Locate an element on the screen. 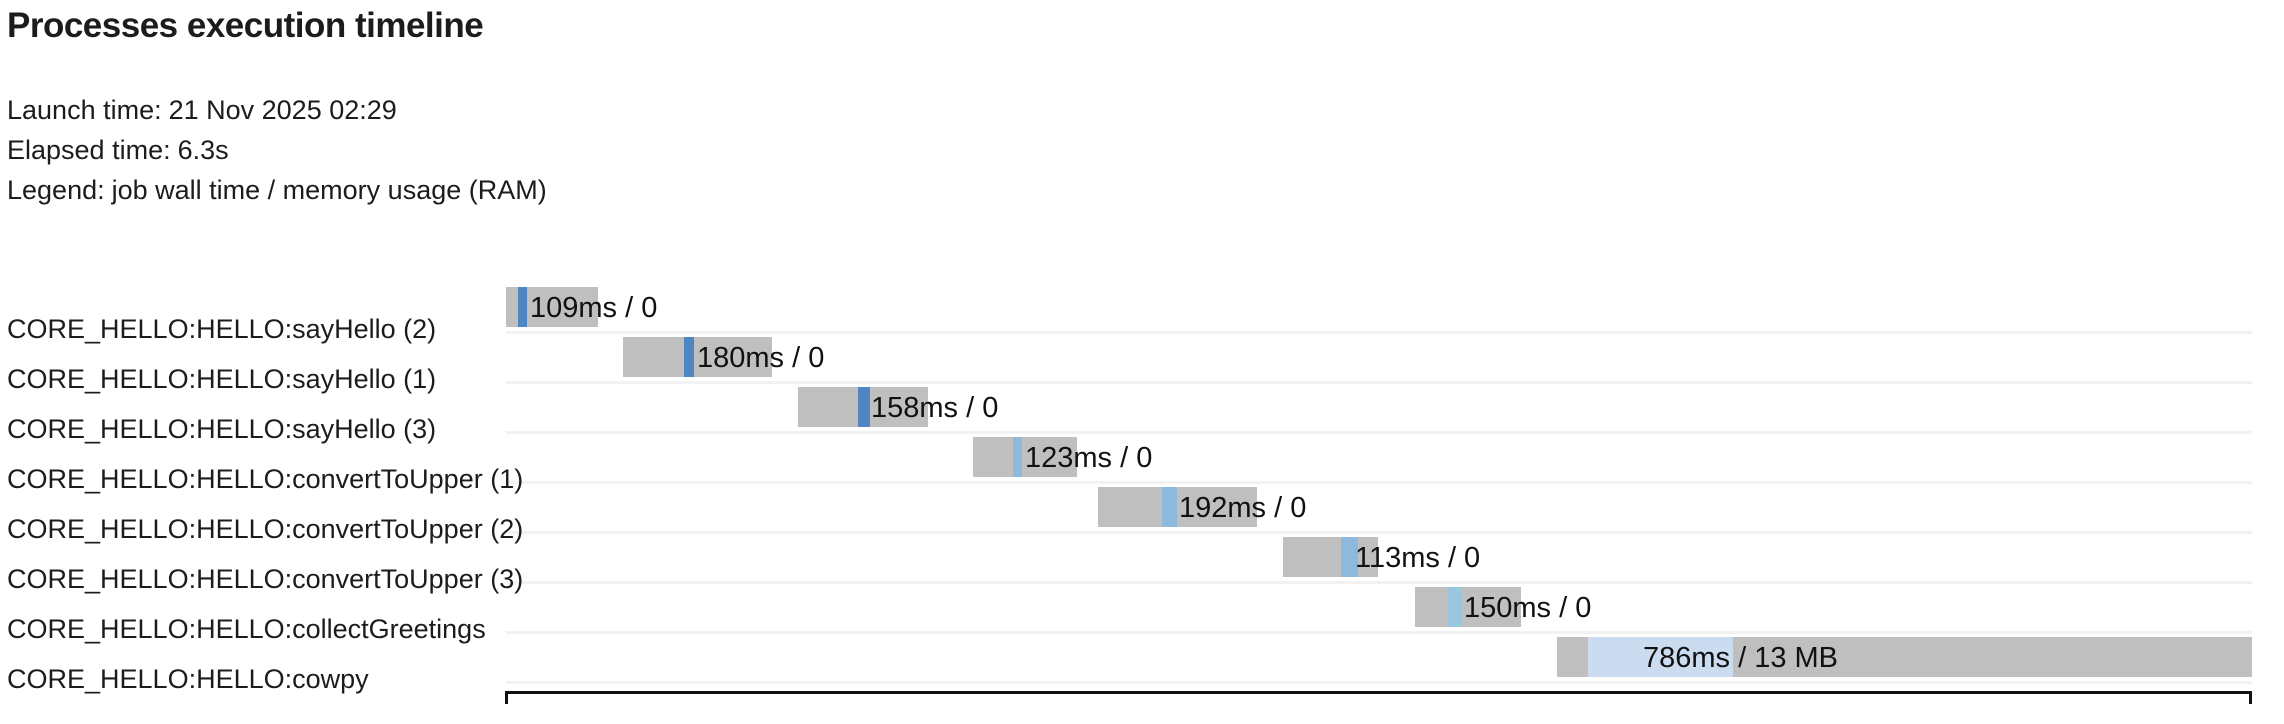  legend-value: job wall time / memory usage (RAM) is located at coordinates (329, 190).